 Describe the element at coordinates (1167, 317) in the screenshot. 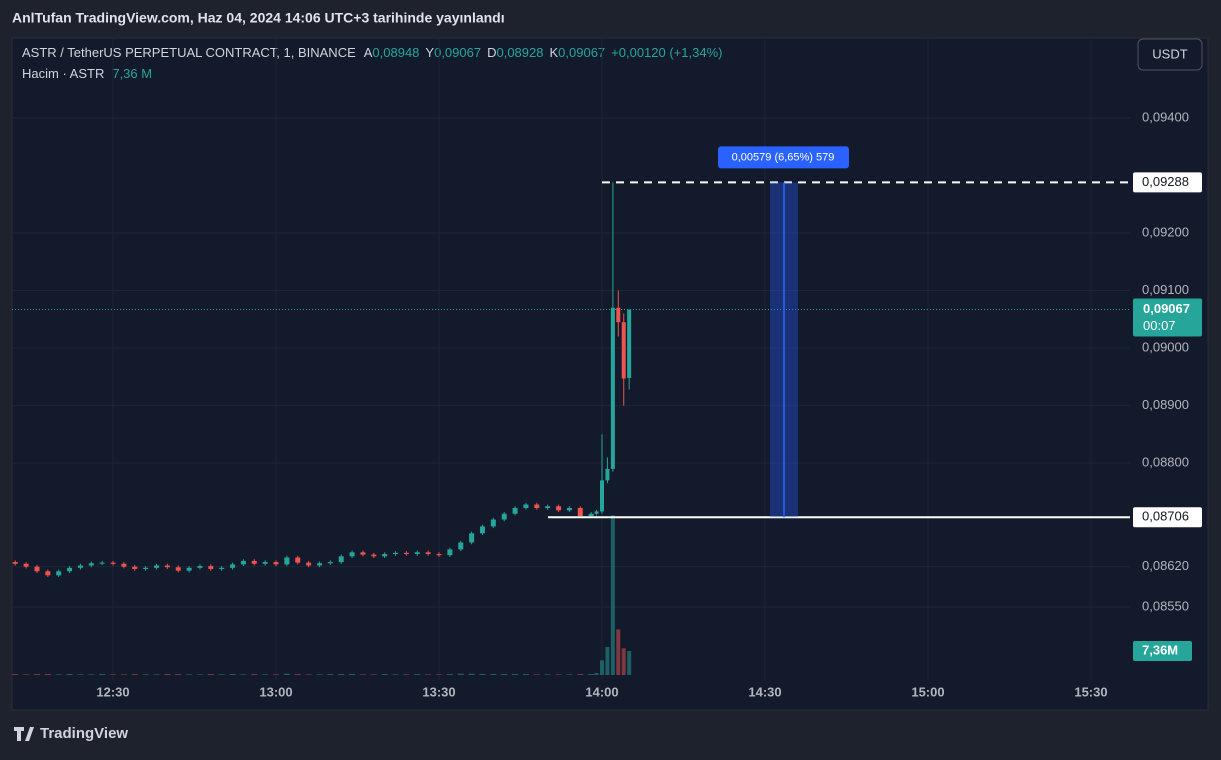

I see `last-price-badge` at that location.